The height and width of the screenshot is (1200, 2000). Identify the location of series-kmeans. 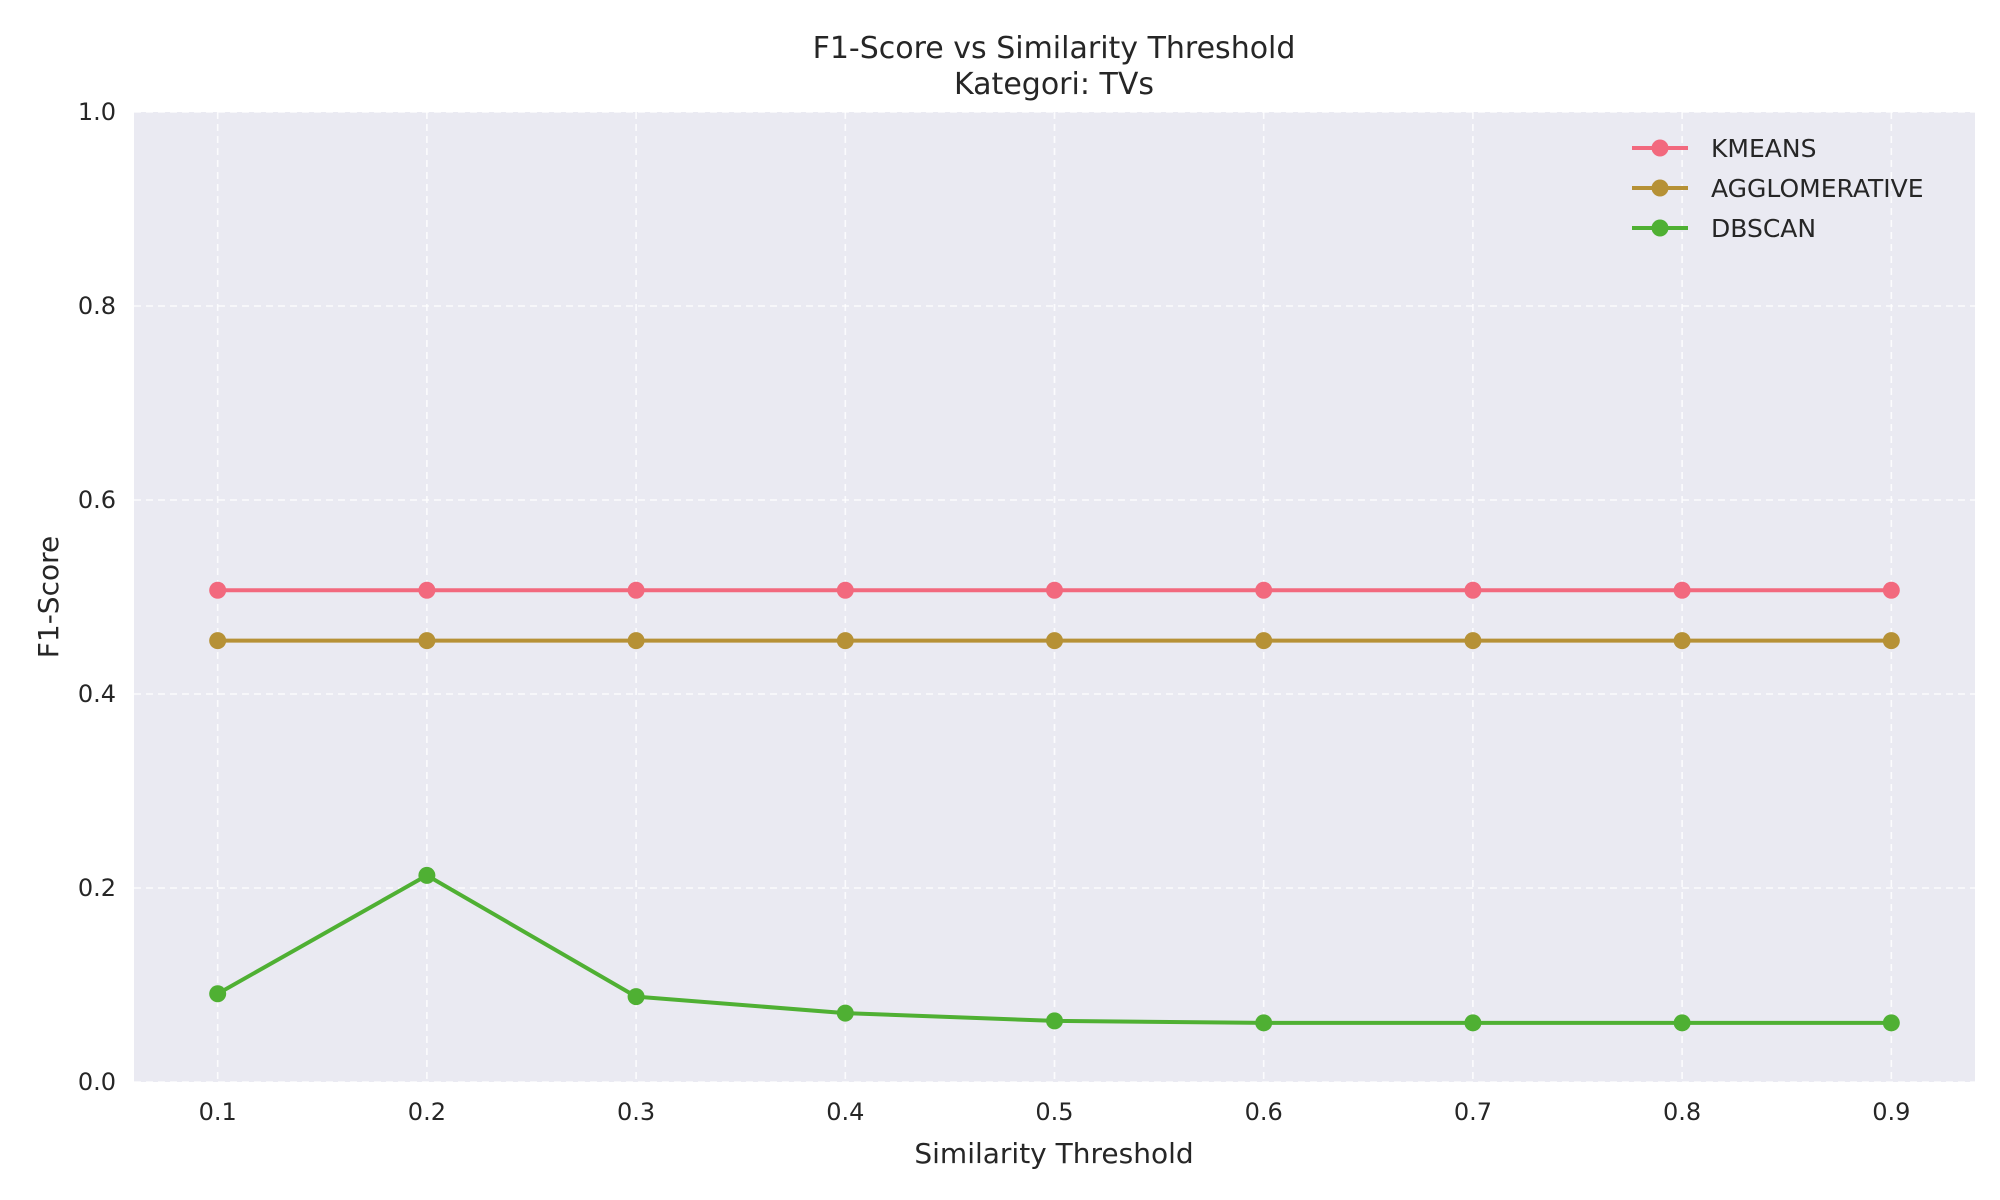
(1054, 590).